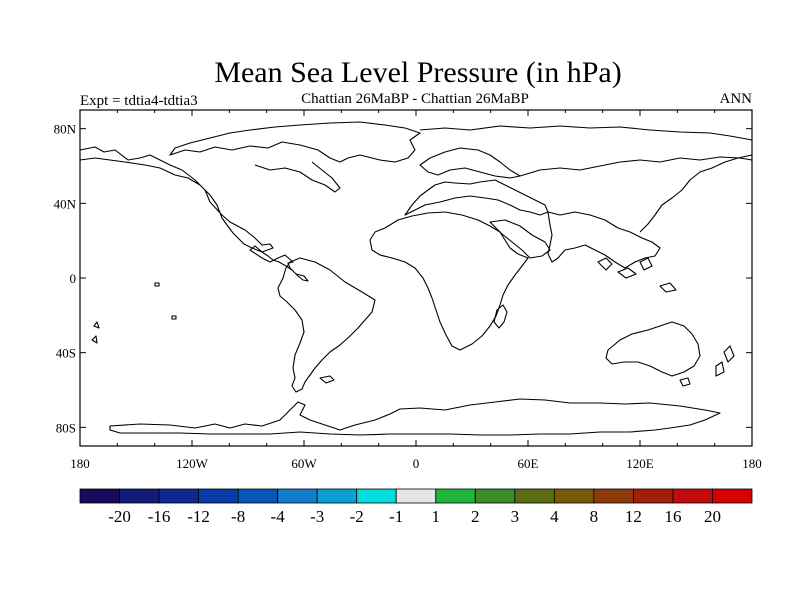  I want to click on coastline-new-zealand, so click(725, 361).